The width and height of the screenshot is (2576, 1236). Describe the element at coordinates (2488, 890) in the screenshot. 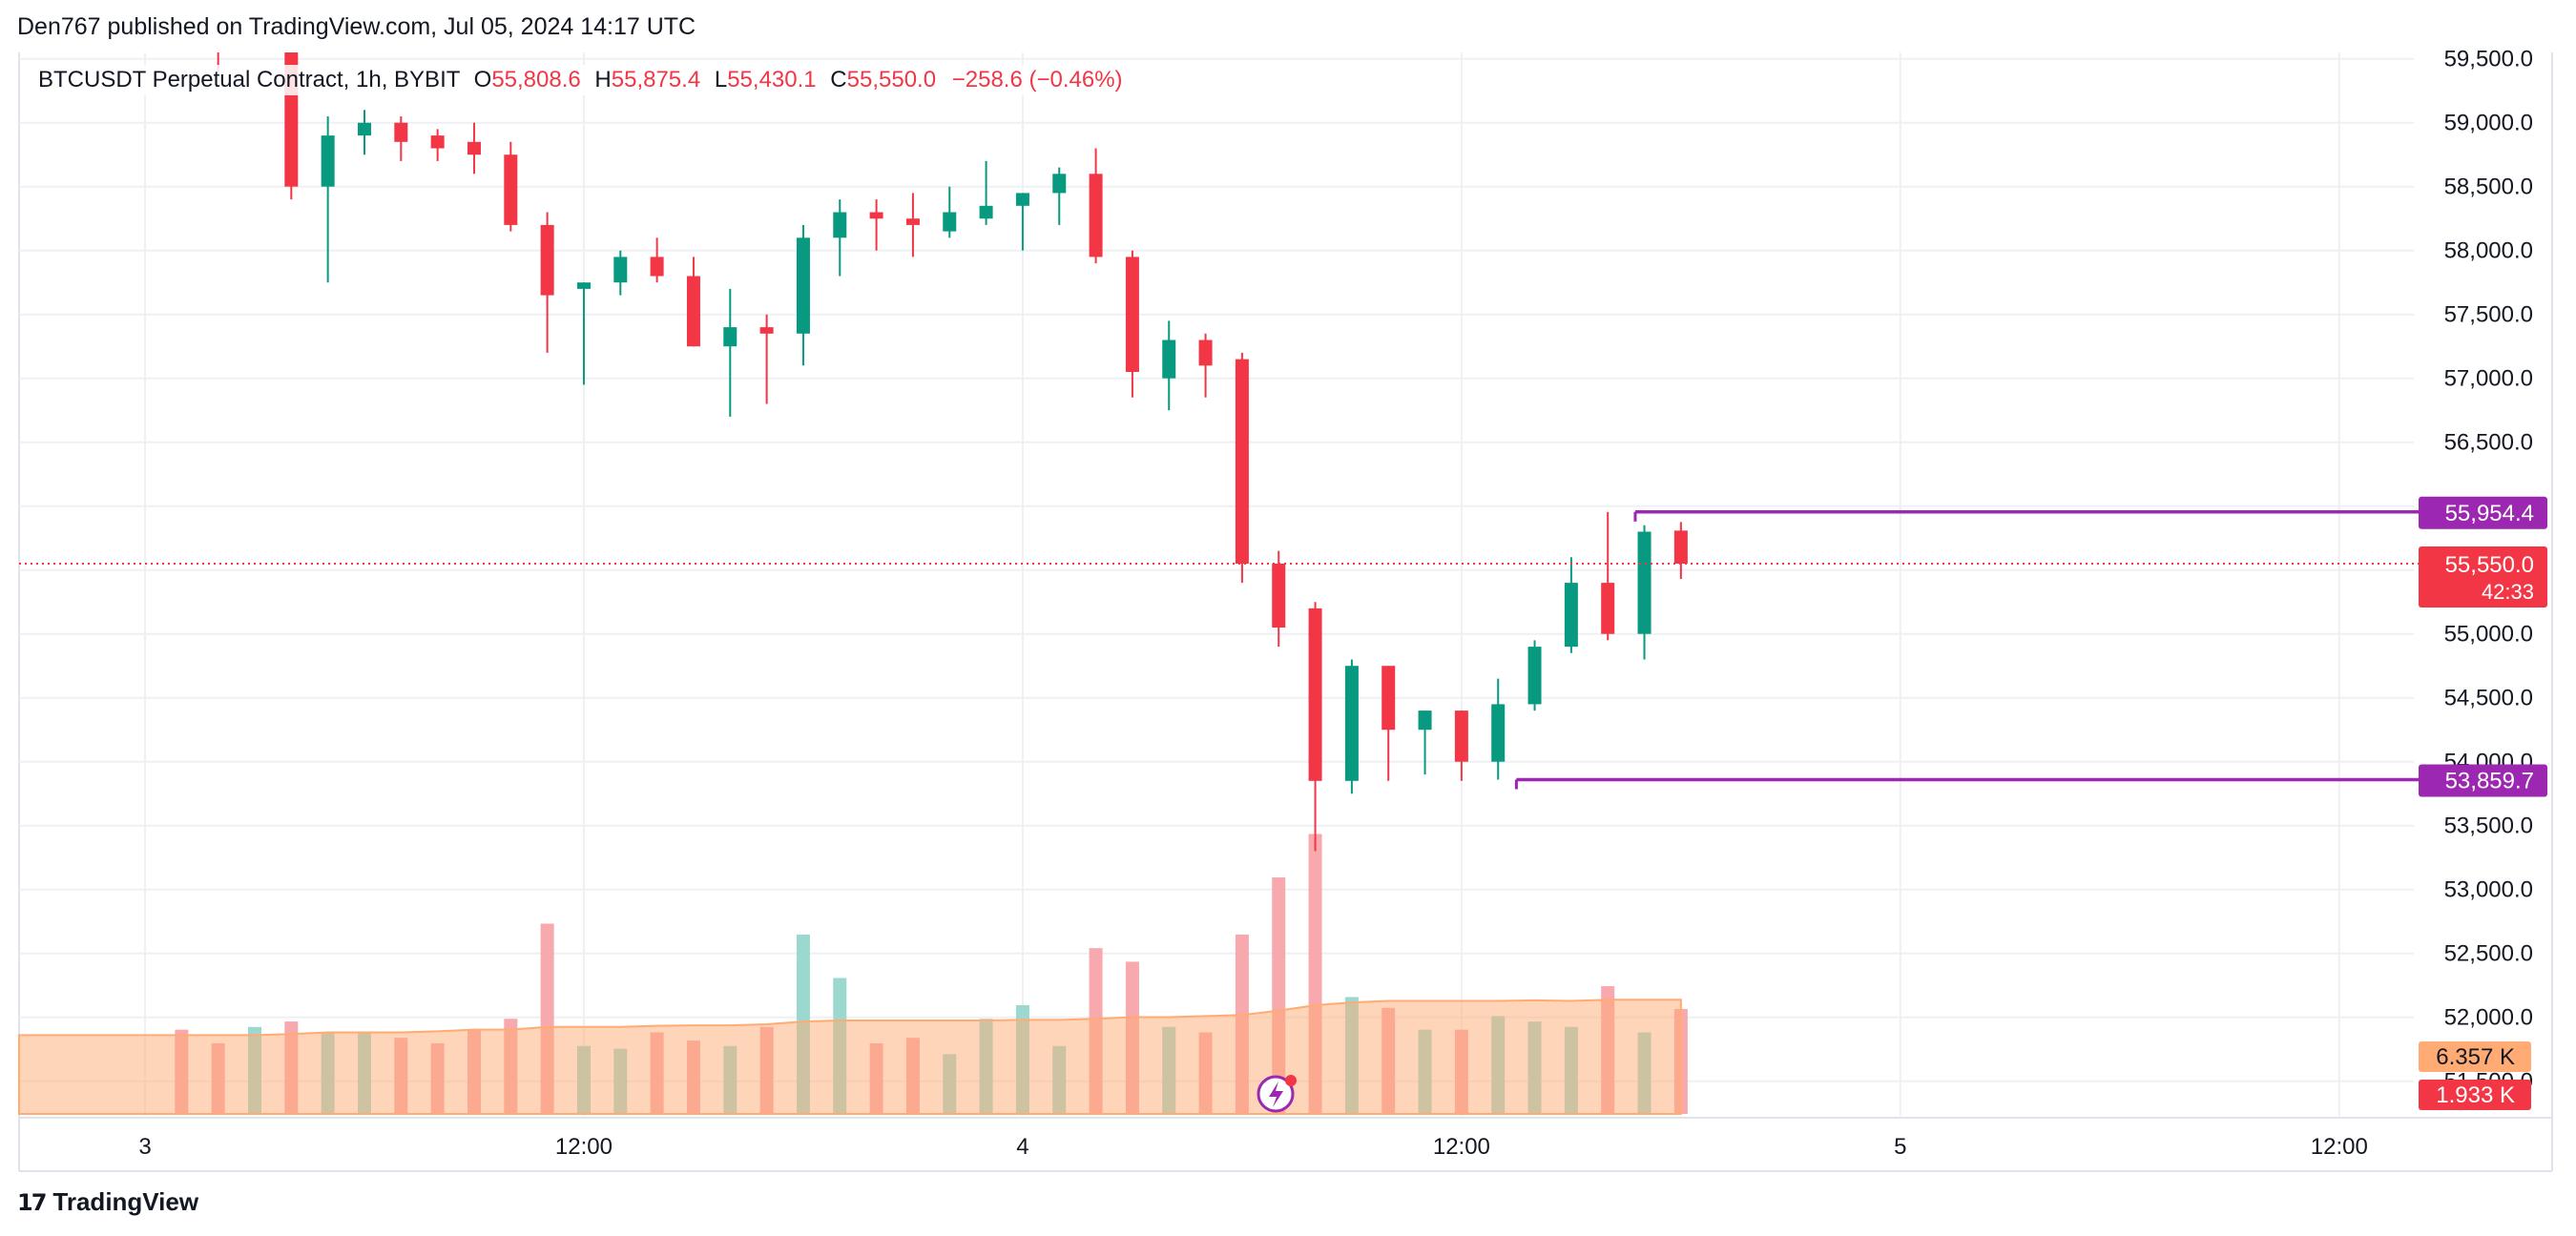

I see `price-tick-label: 53,000.0` at that location.